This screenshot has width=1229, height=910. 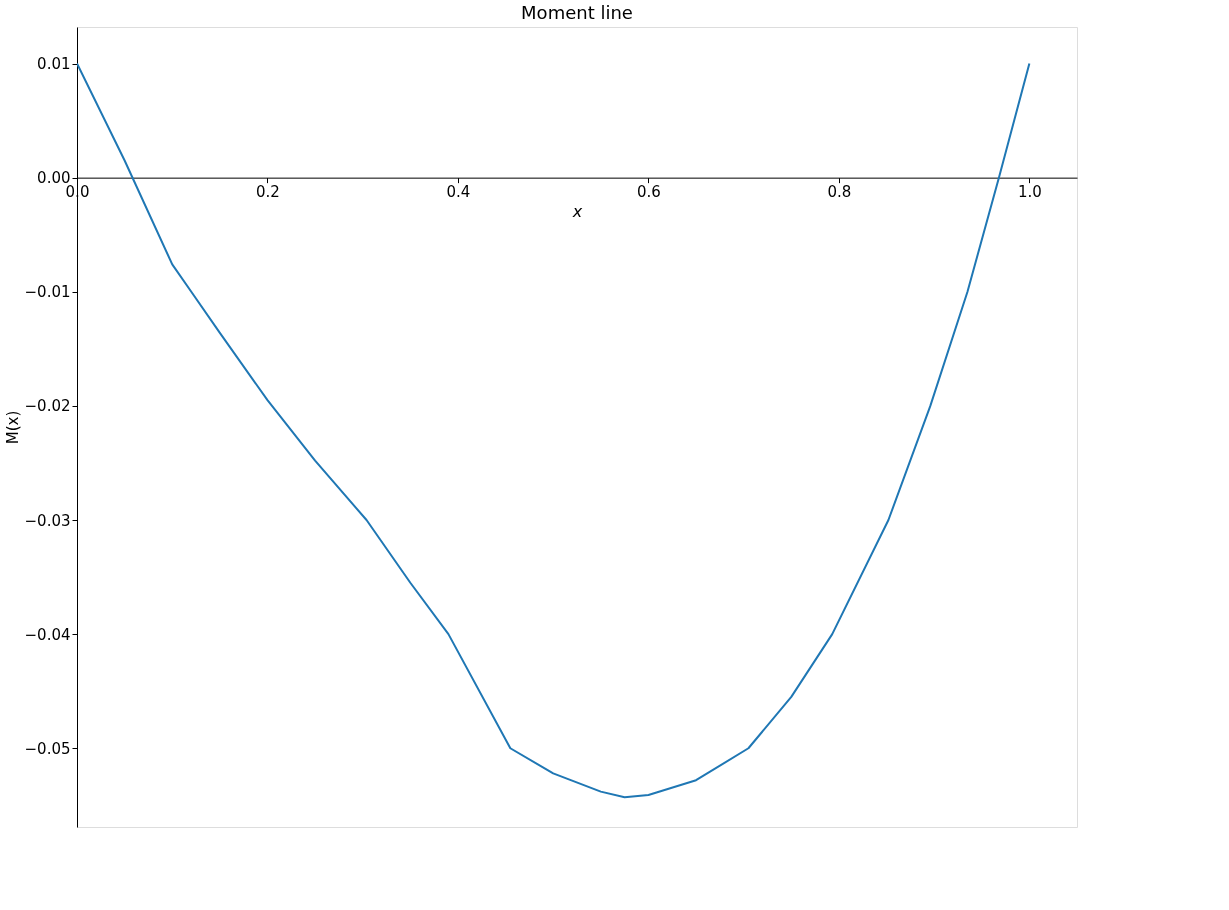 I want to click on x-axis-title: x, so click(x=577, y=212).